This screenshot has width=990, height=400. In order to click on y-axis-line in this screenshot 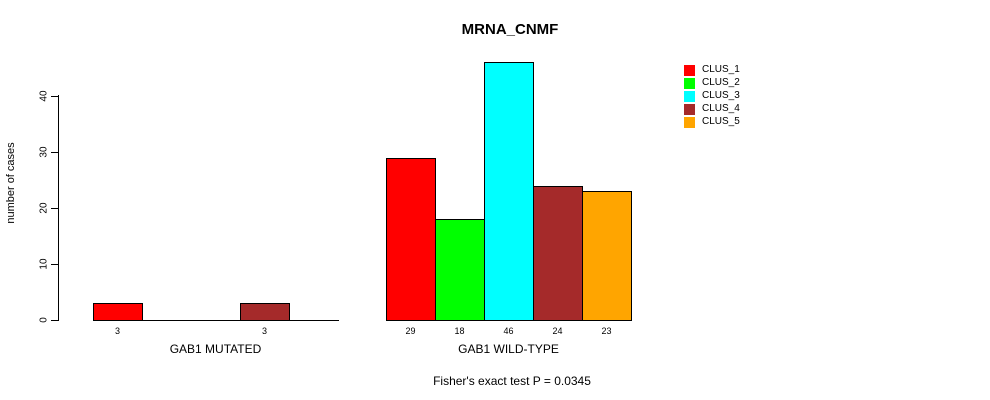, I will do `click(58, 208)`.